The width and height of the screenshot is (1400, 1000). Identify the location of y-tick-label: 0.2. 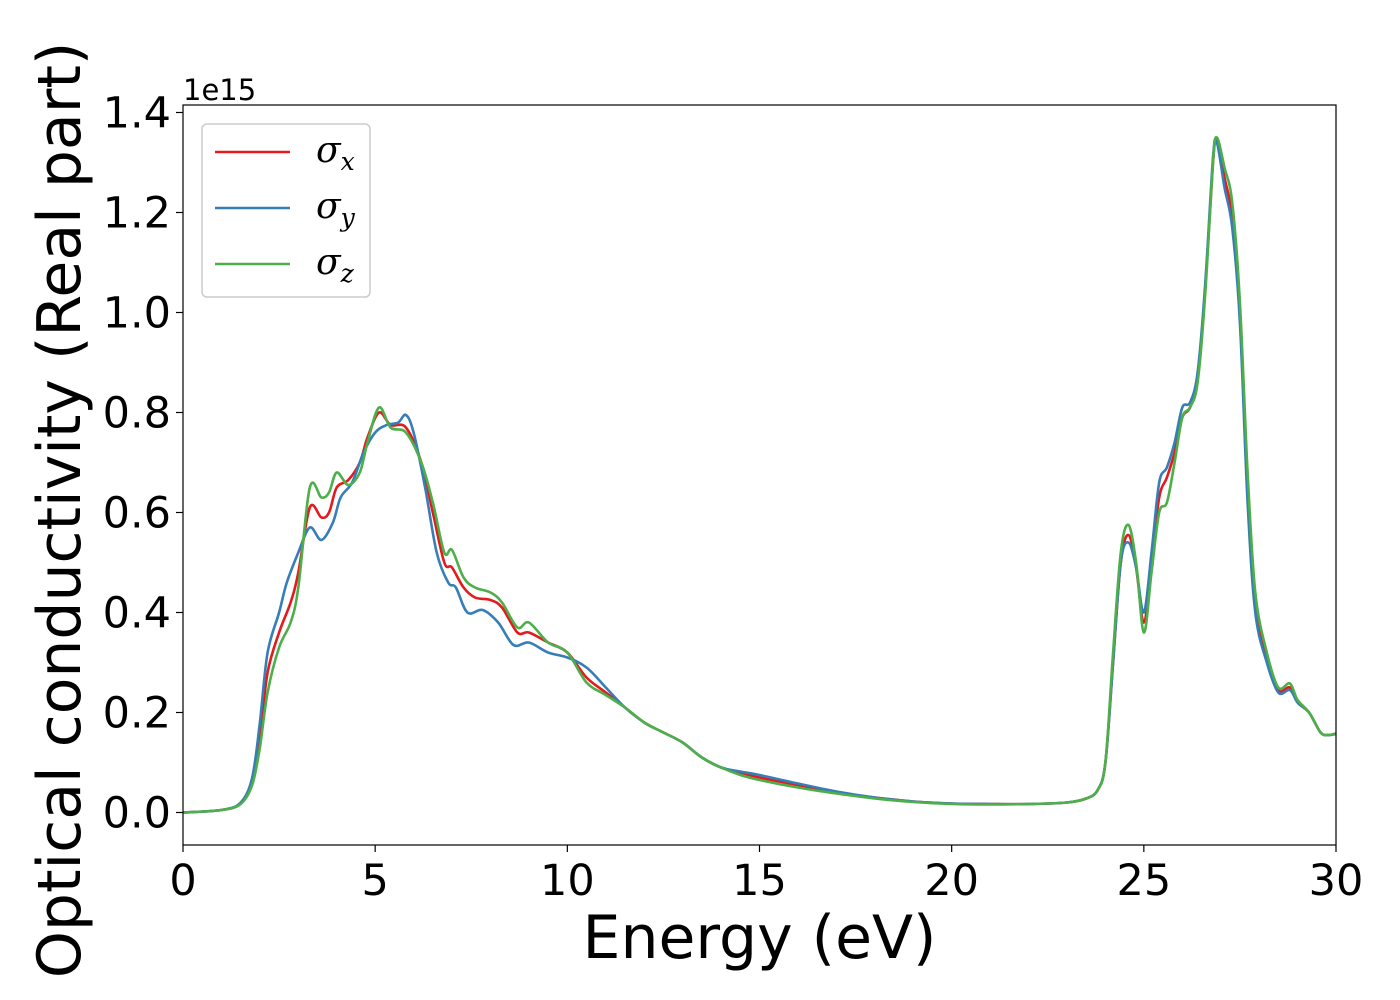
(137, 714).